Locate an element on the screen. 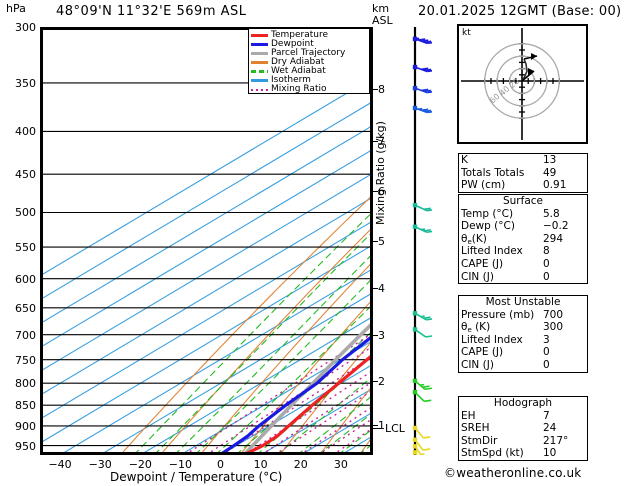  hodograph: 20 40 60 is located at coordinates (522, 84).